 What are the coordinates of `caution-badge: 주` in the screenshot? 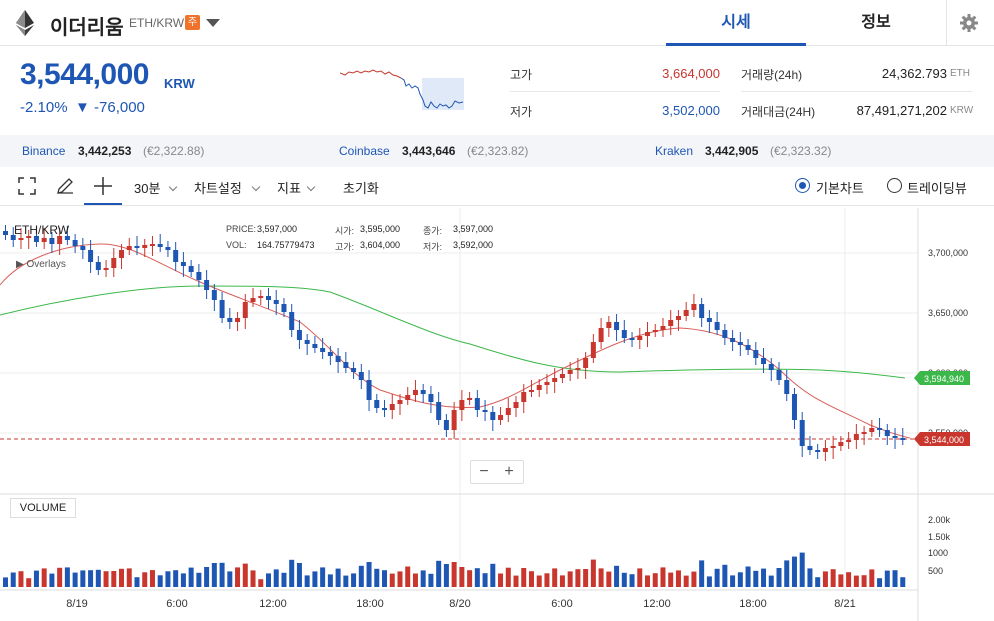 It's located at (192, 22).